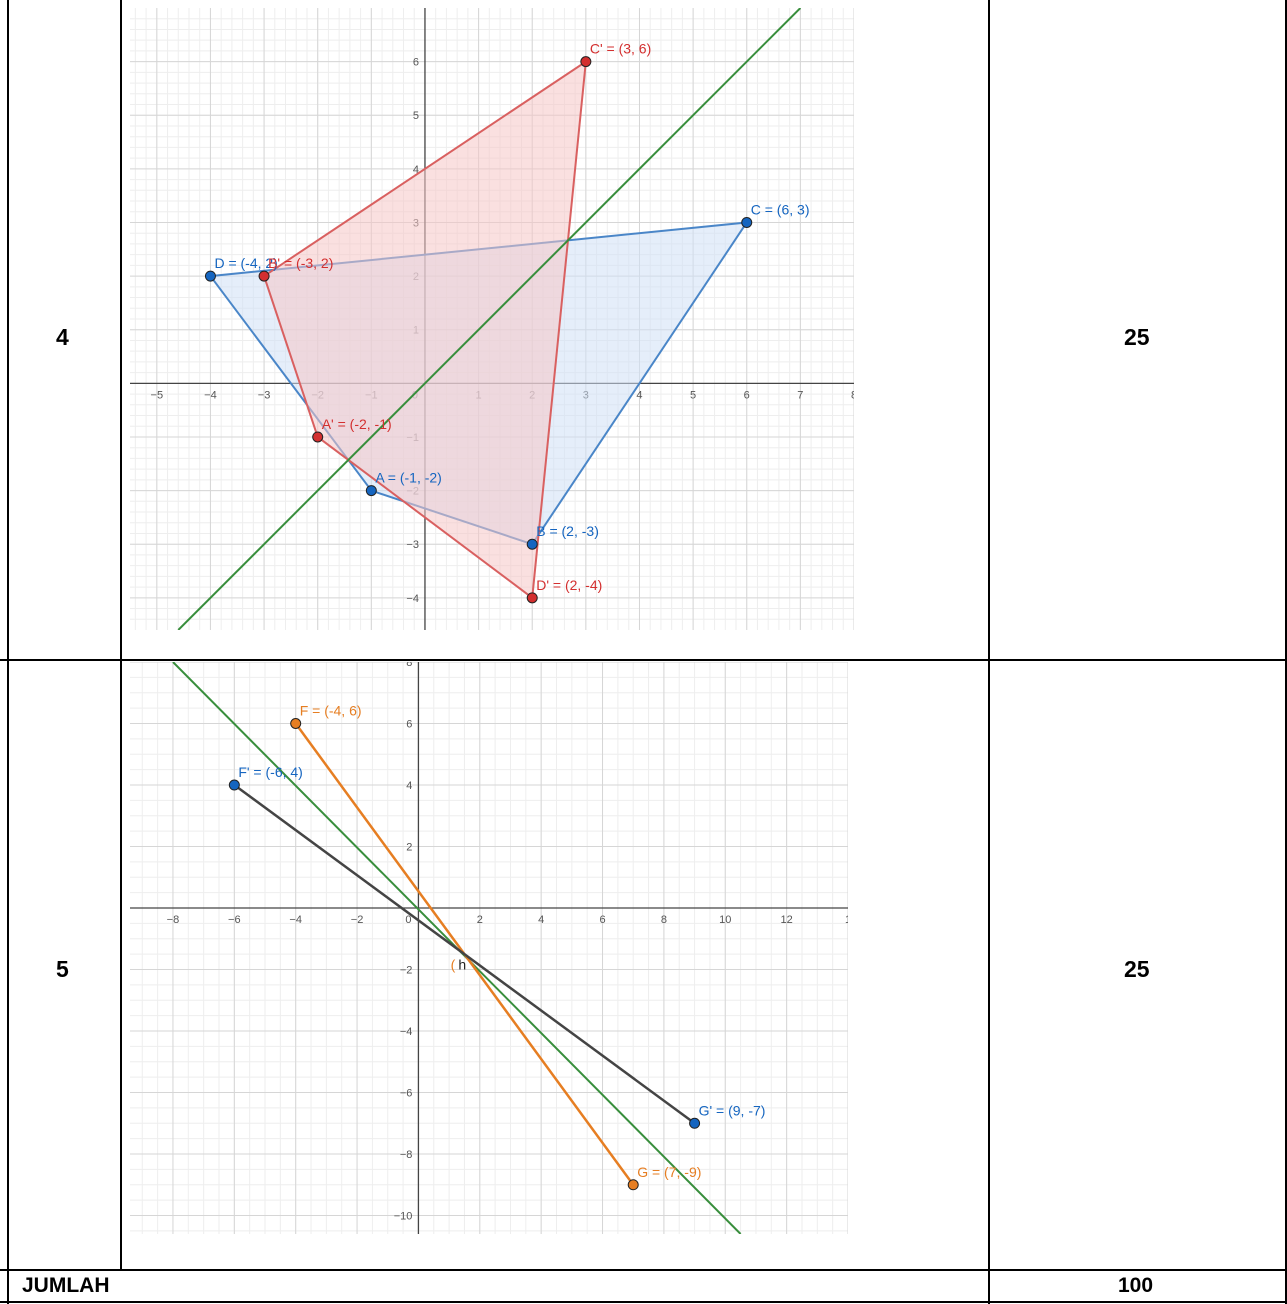 The image size is (1287, 1304). What do you see at coordinates (643, 660) in the screenshot?
I see `table-border-row1` at bounding box center [643, 660].